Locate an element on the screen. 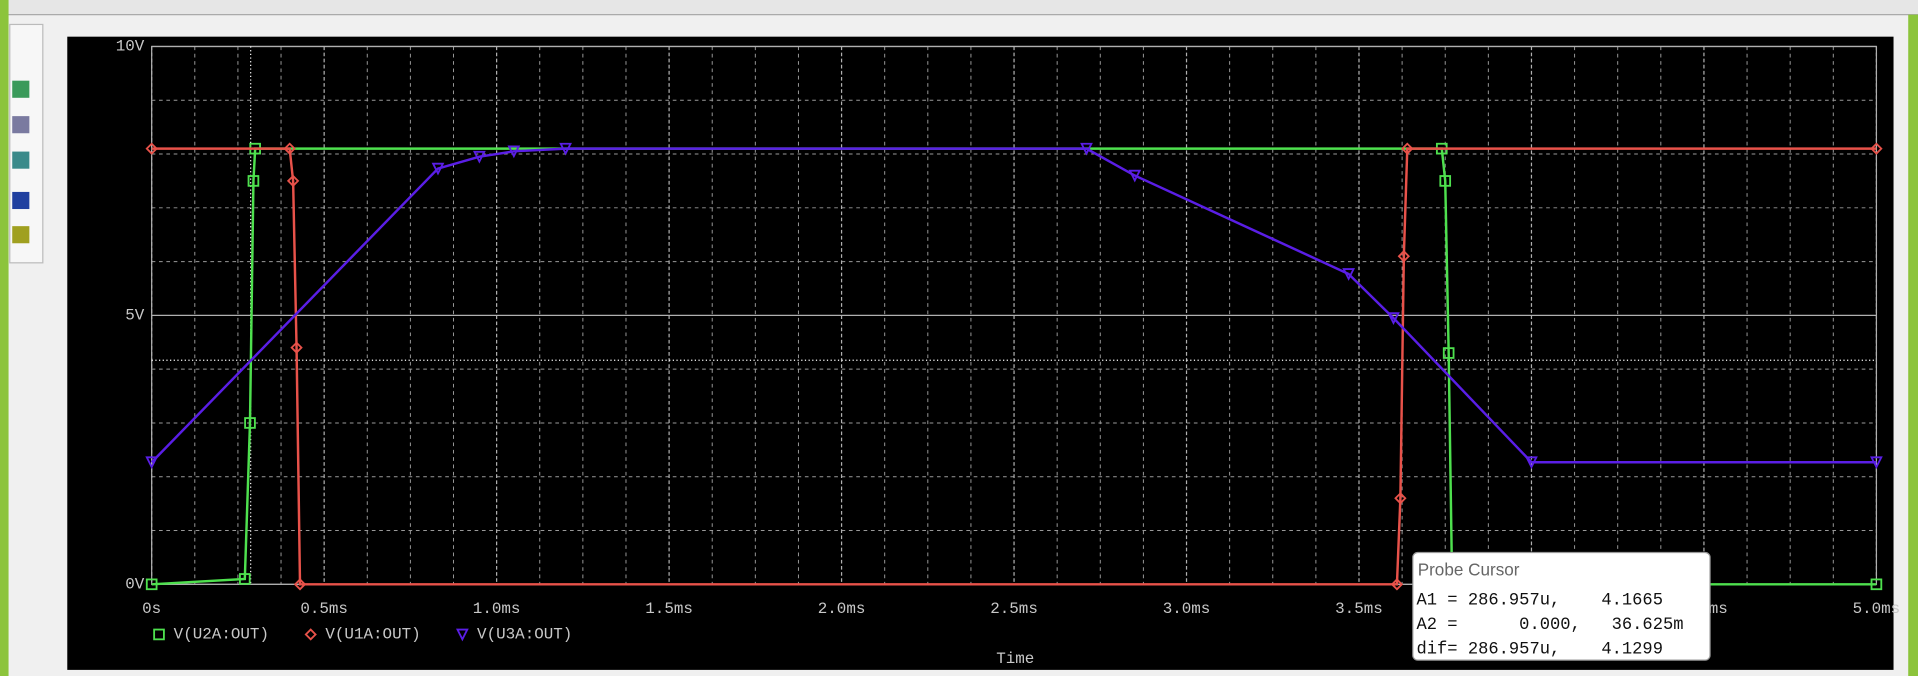 The height and width of the screenshot is (676, 1918). side-icons is located at coordinates (21, 162).